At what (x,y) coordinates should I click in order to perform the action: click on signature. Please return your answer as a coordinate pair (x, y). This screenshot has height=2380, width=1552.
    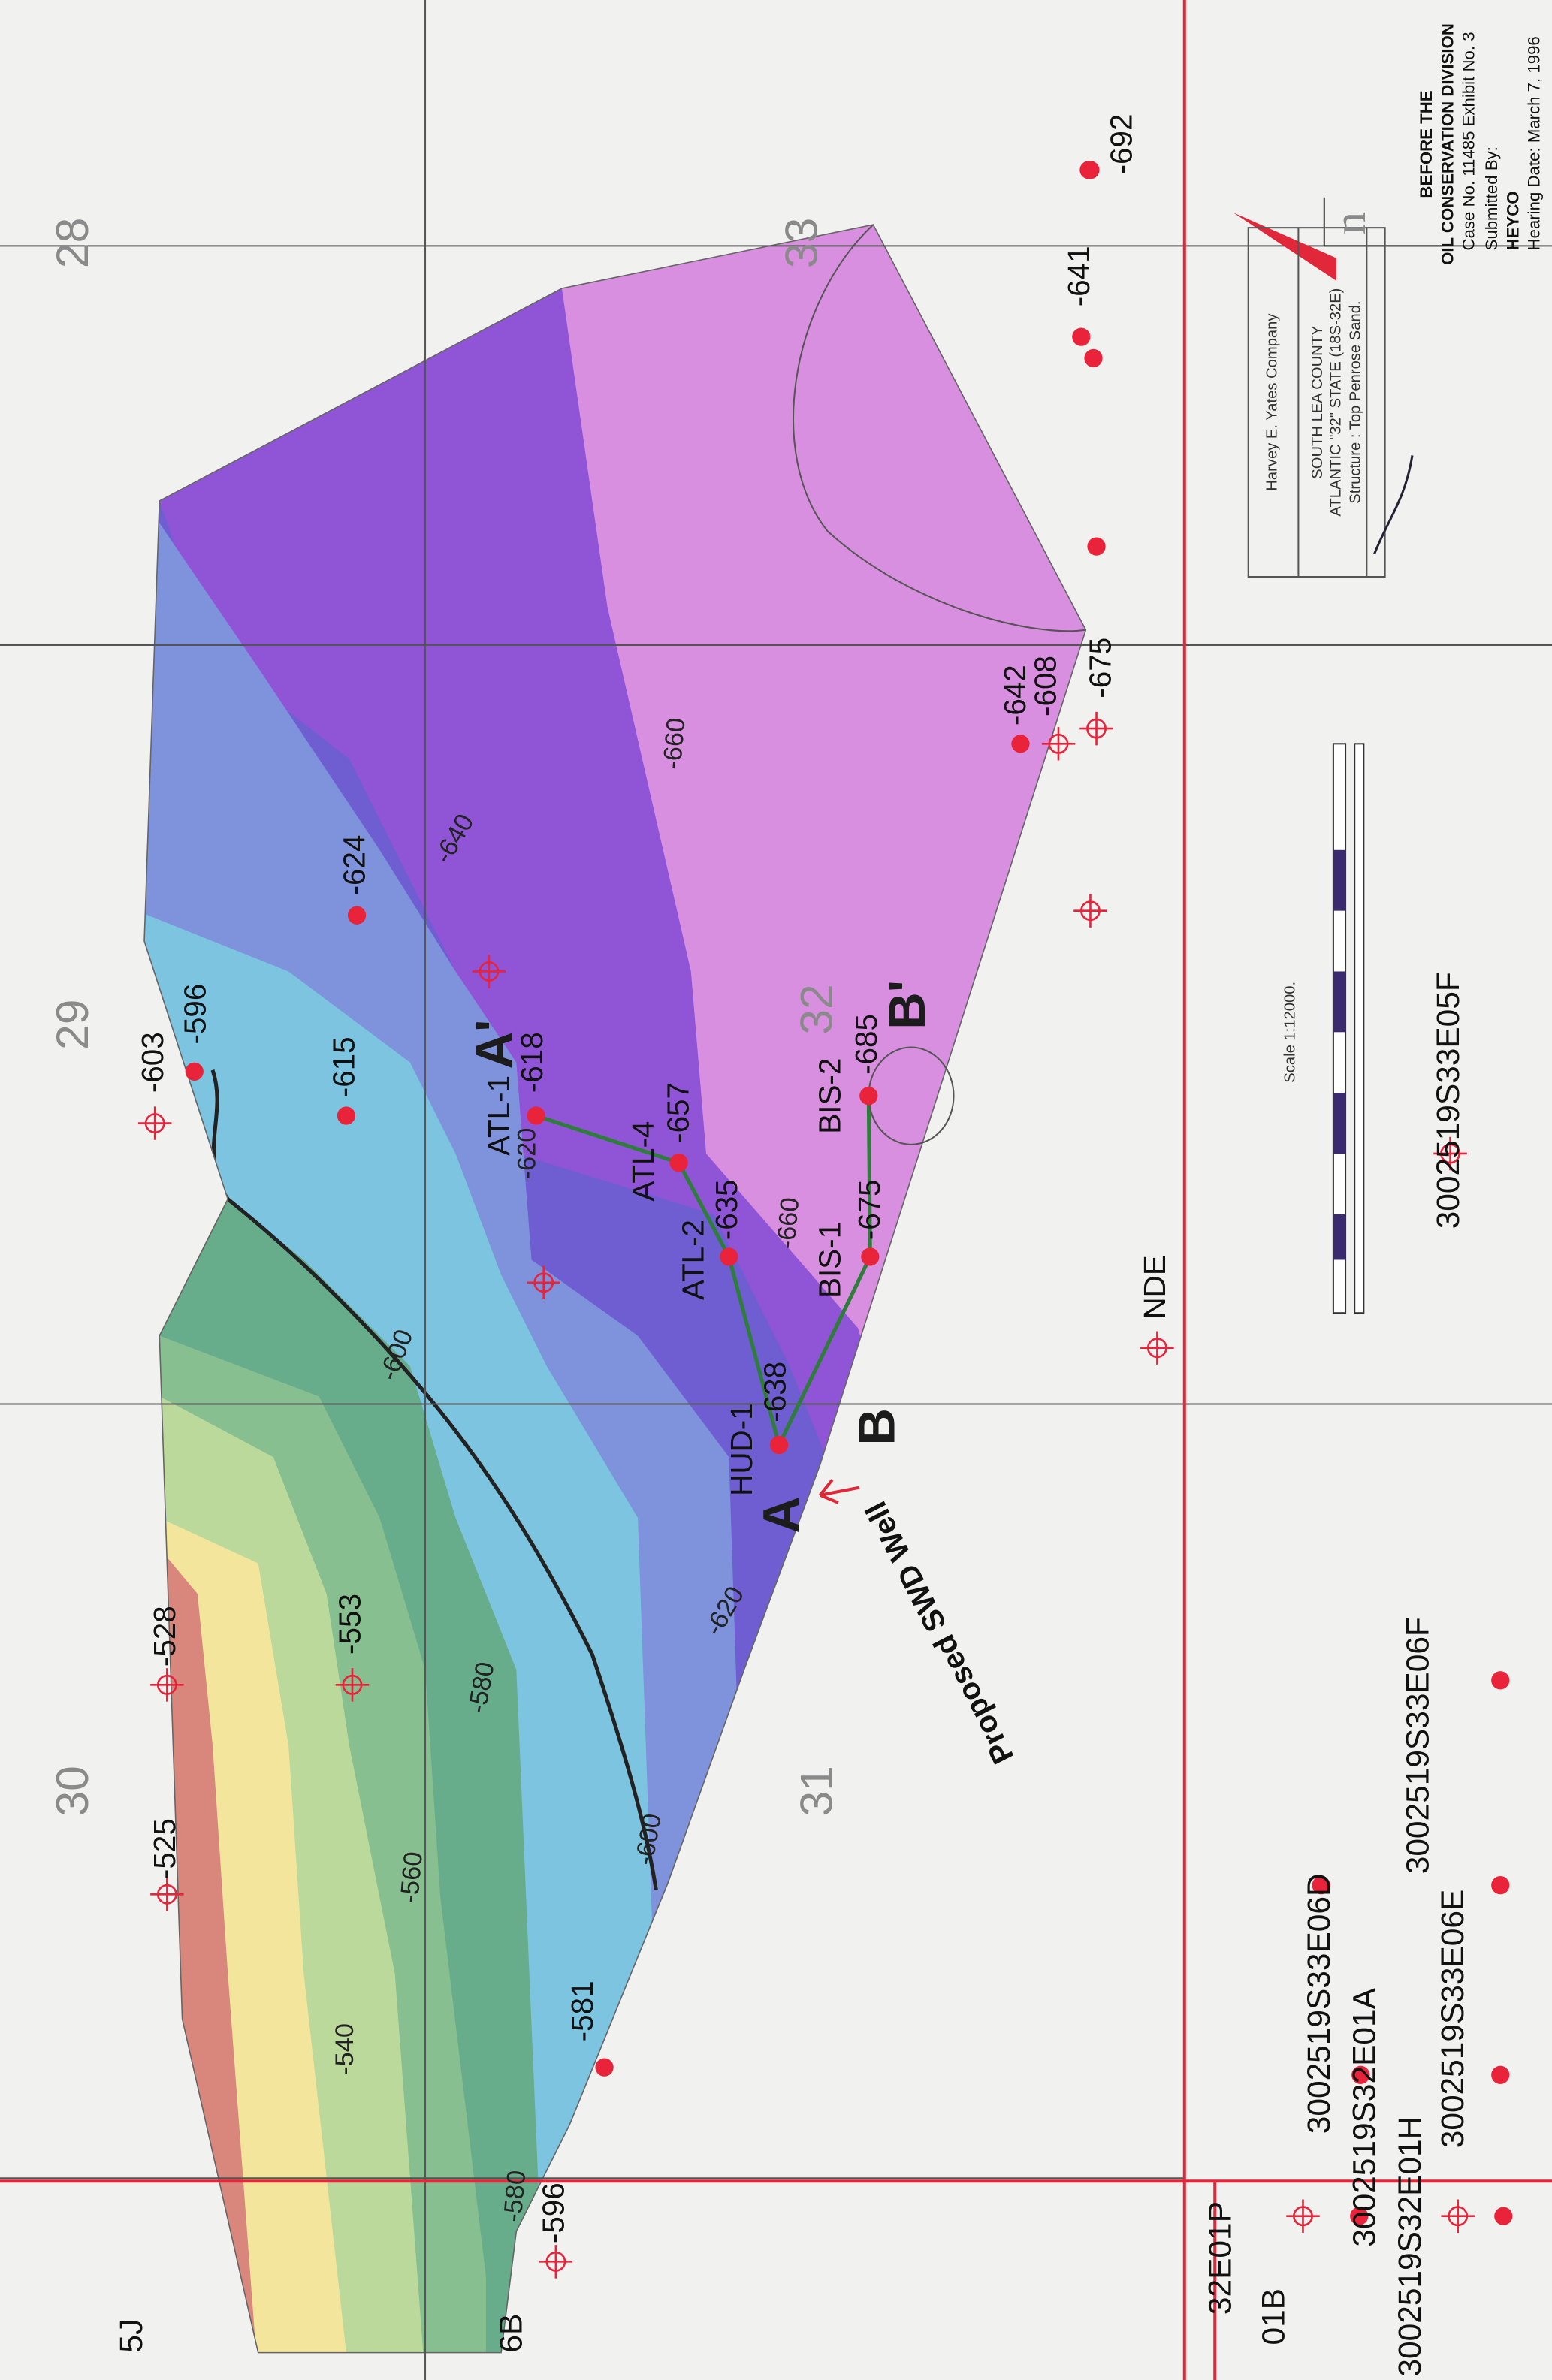
    Looking at the image, I should click on (1393, 505).